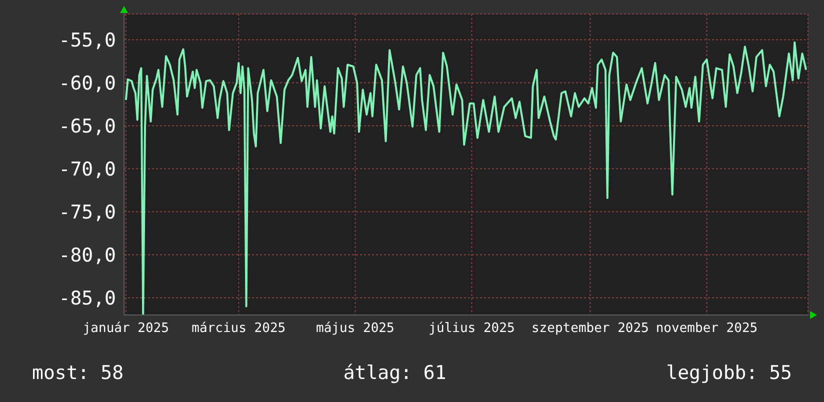 Image resolution: width=824 pixels, height=402 pixels. Describe the element at coordinates (87, 127) in the screenshot. I see `y-tick-label: -65,0` at that location.